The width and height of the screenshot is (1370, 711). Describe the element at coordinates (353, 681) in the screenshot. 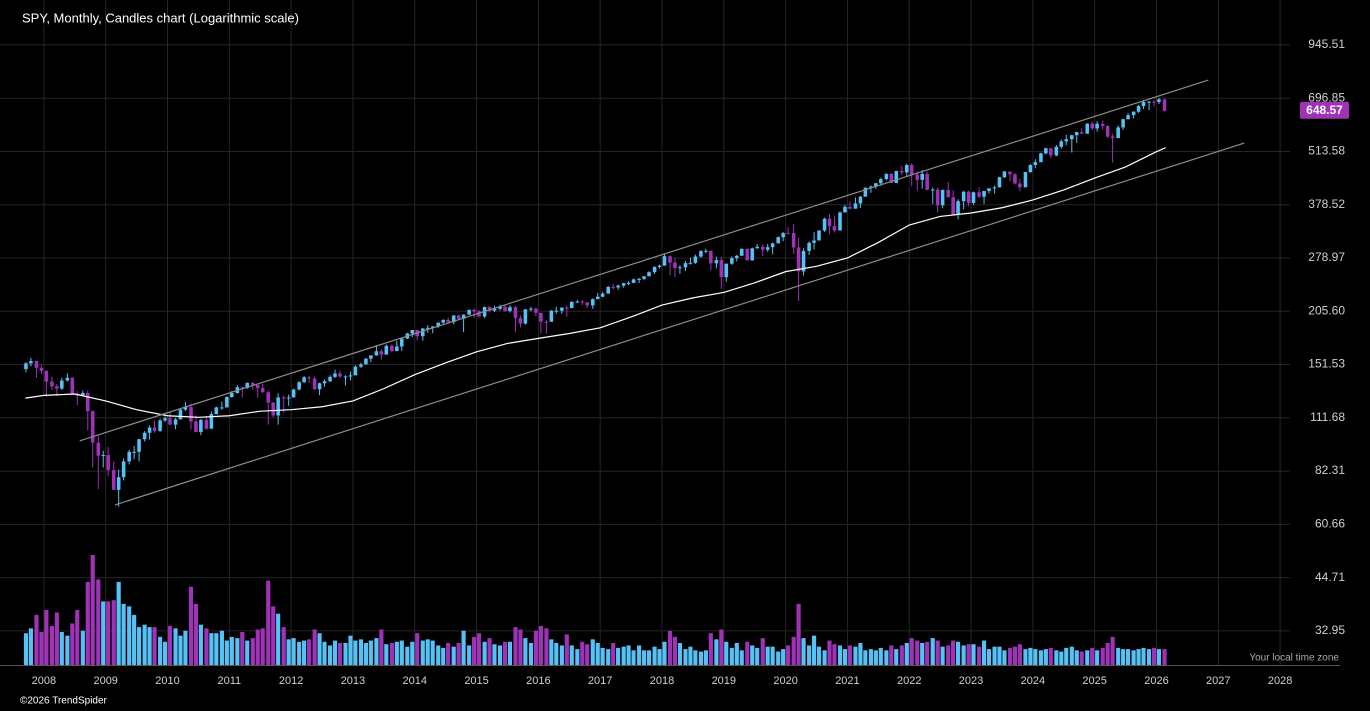

I see `x-tick-label: 2013` at that location.